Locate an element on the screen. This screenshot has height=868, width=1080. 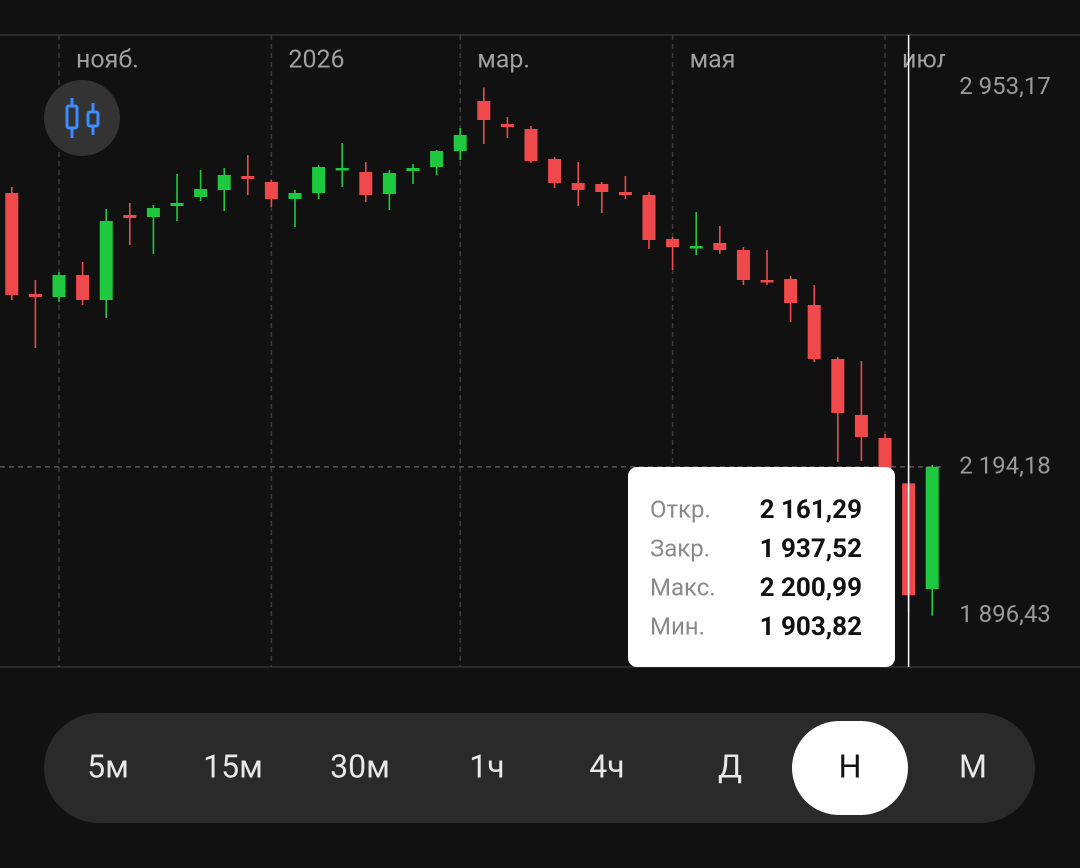
tooltip-label: Откр. is located at coordinates (680, 509).